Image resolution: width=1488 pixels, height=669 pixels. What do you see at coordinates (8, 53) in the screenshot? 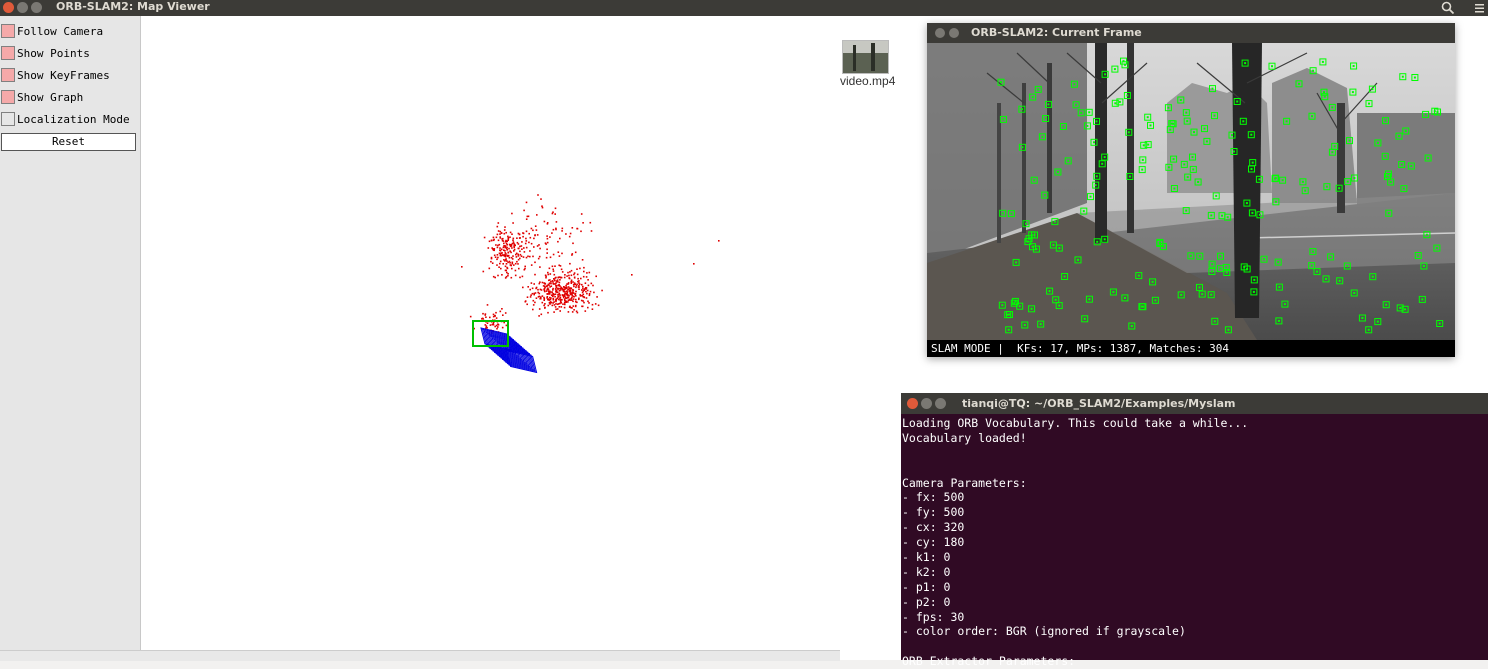
I see `show-points-checkbox` at bounding box center [8, 53].